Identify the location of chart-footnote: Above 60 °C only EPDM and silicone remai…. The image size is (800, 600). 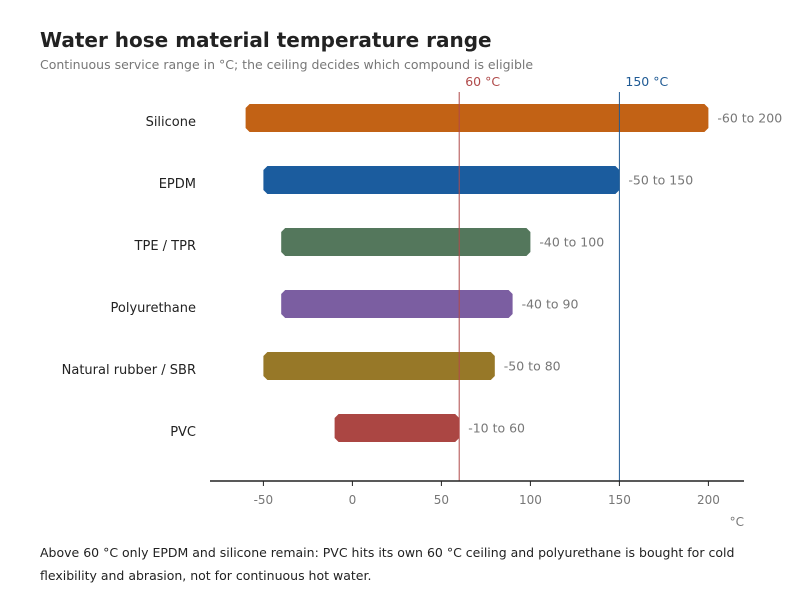
(387, 564).